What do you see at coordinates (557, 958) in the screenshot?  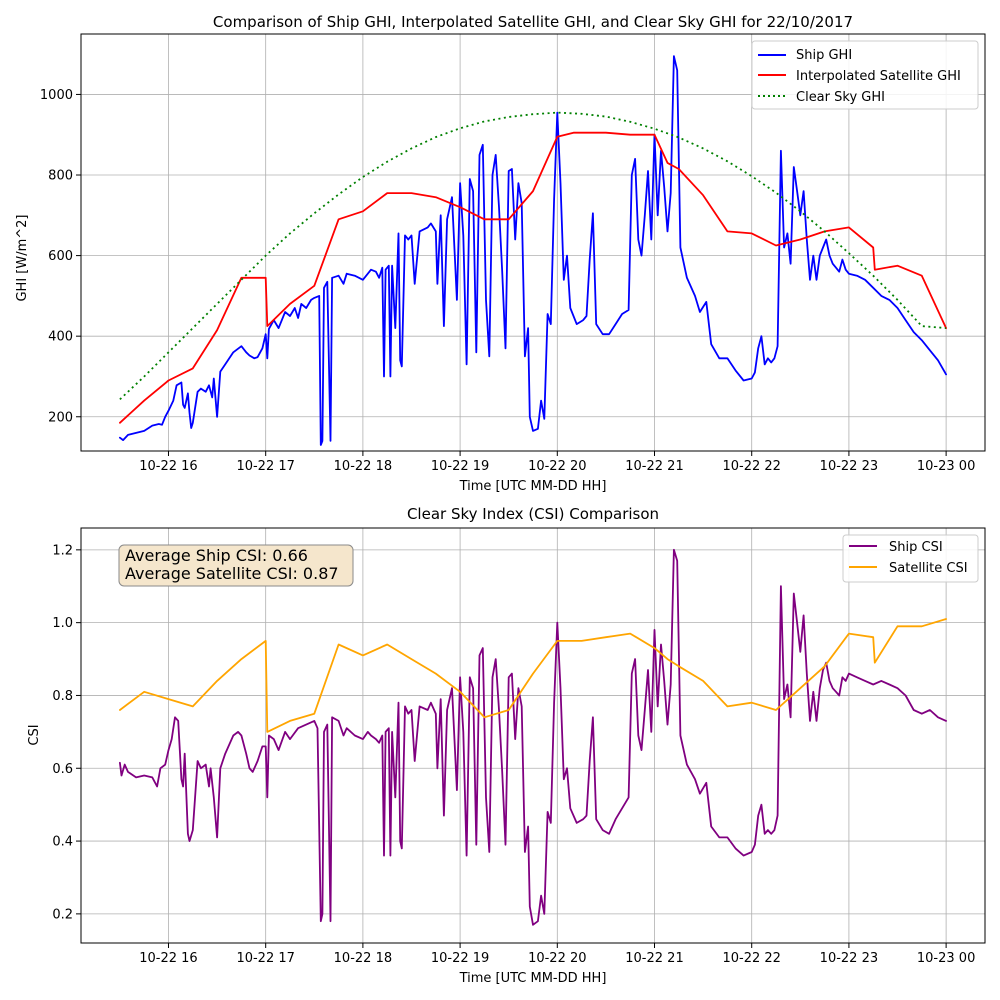 I see `csi-x-tick-label: 10-22 20` at bounding box center [557, 958].